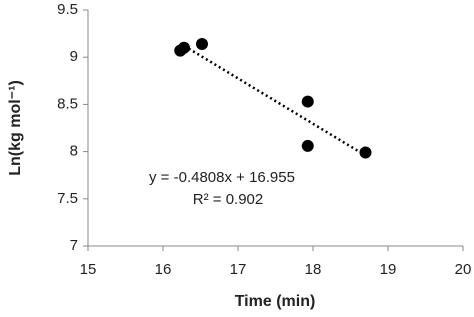 The height and width of the screenshot is (317, 474). What do you see at coordinates (15, 128) in the screenshot?
I see `y-axis-label: Ln(kg mol⁻¹)` at bounding box center [15, 128].